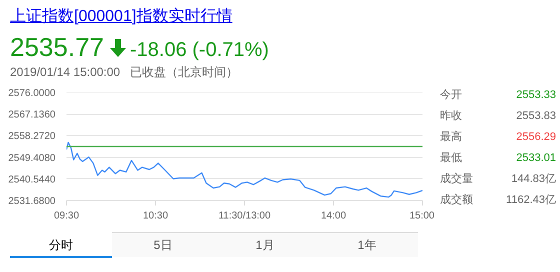 The height and width of the screenshot is (272, 560). I want to click on x-tick-label: 09:30, so click(67, 216).